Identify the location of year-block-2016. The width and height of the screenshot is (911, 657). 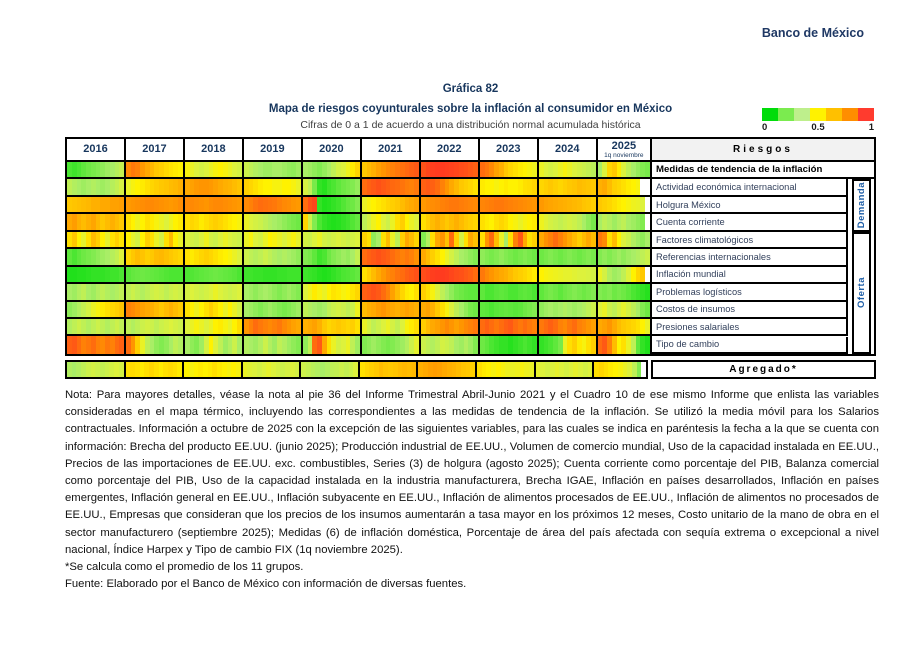
(95, 326).